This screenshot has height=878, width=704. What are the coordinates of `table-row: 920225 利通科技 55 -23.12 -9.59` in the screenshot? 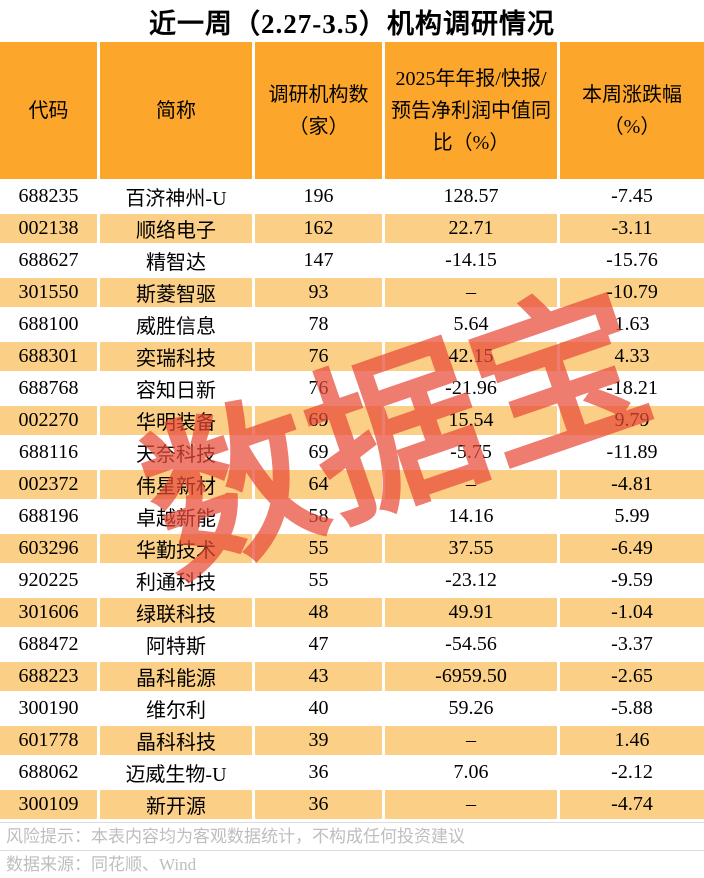 It's located at (352, 580).